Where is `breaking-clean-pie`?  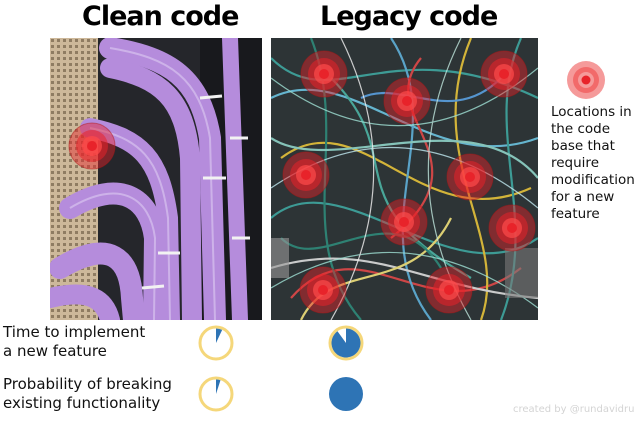
breaking-clean-pie is located at coordinates (216, 394).